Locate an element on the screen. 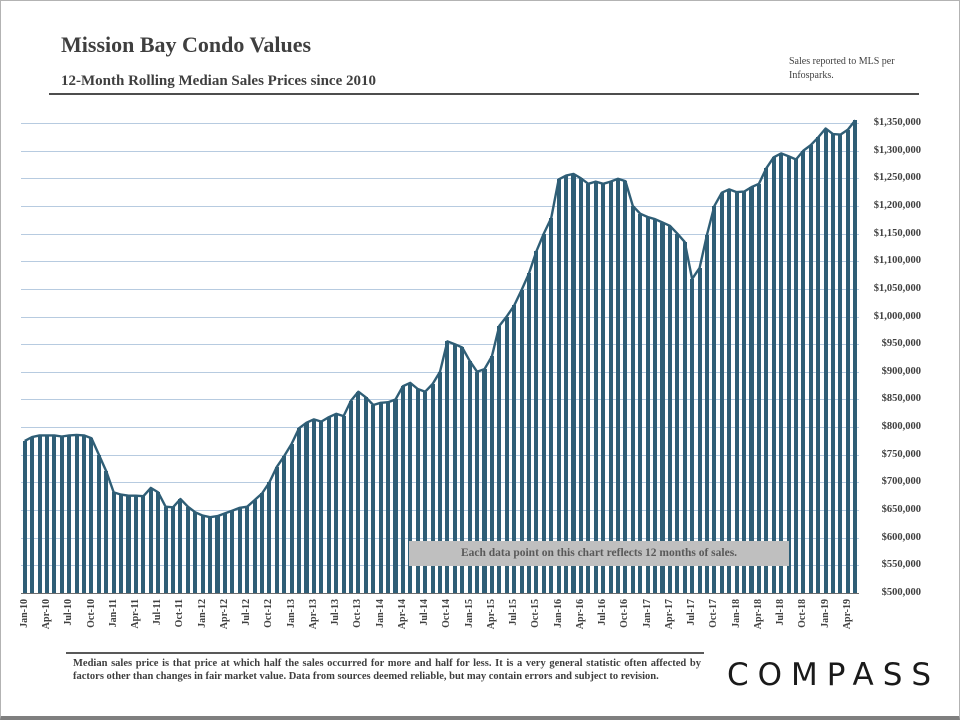  y-tick-label: $1,250,000 is located at coordinates (897, 178).